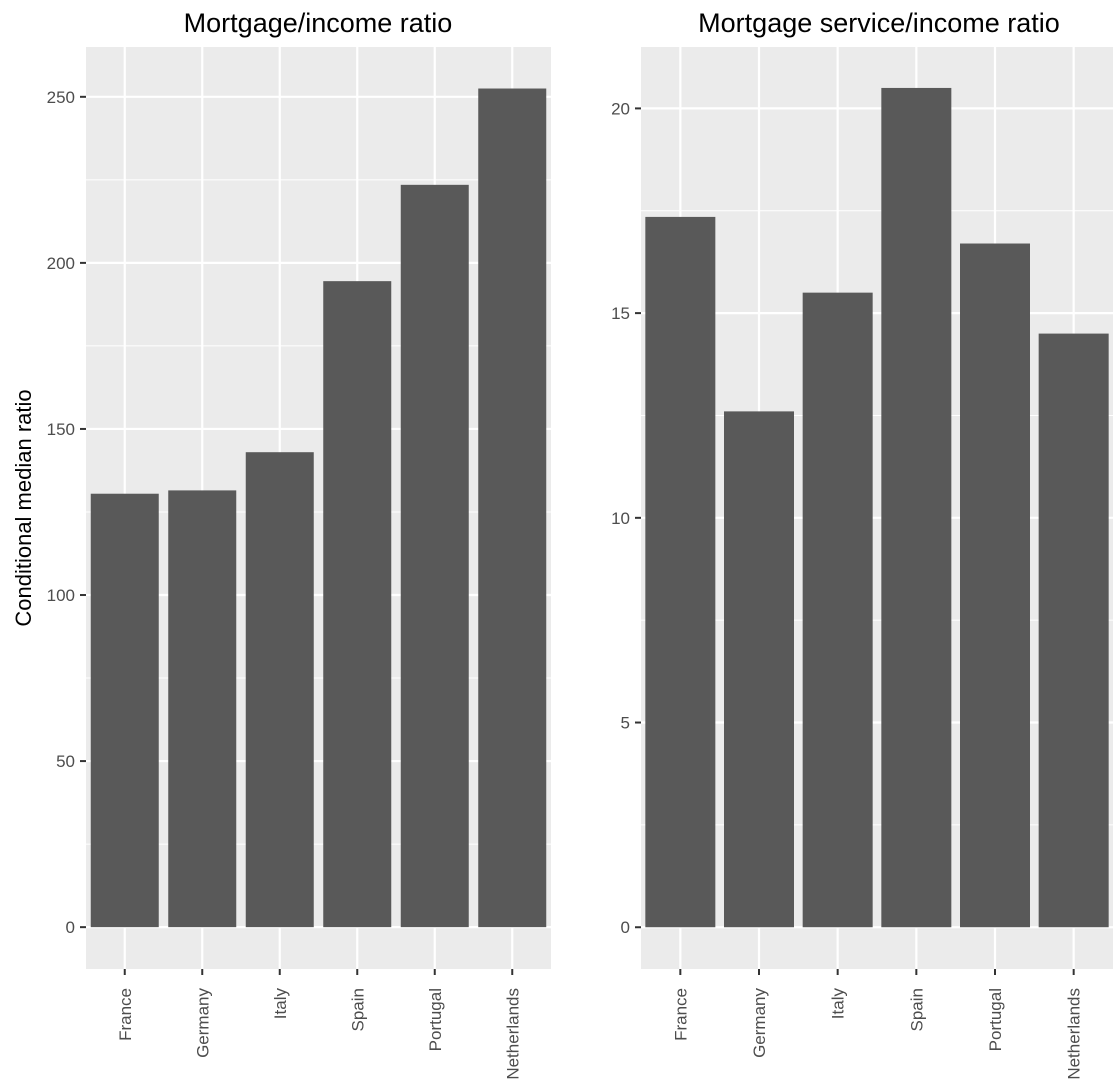 The image size is (1113, 1090). Describe the element at coordinates (61, 263) in the screenshot. I see `y-tick-label: 200` at that location.